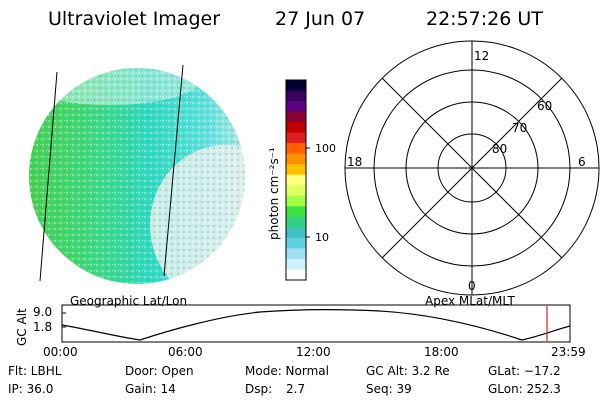 The width and height of the screenshot is (600, 400). I want to click on color-scale-bar, so click(296, 180).